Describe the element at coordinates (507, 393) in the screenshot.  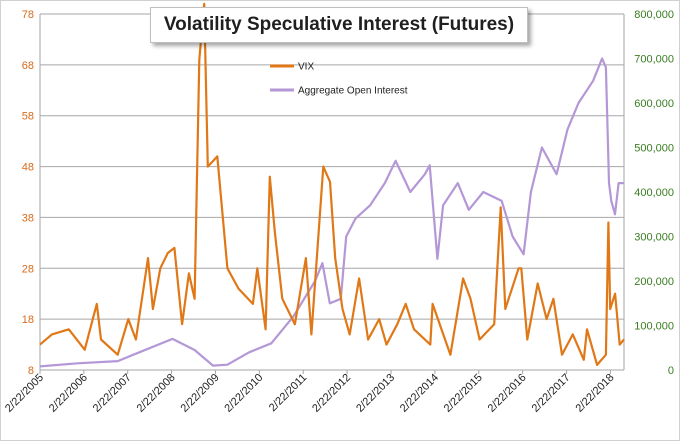
I see `x-tick-label: 2/22/2016` at that location.